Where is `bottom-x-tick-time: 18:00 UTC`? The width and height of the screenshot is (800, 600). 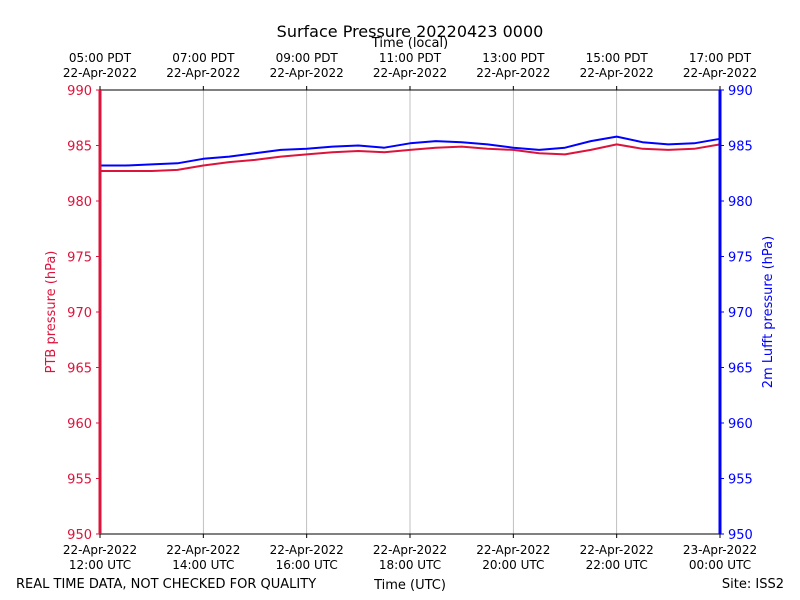 bottom-x-tick-time: 18:00 UTC is located at coordinates (410, 565).